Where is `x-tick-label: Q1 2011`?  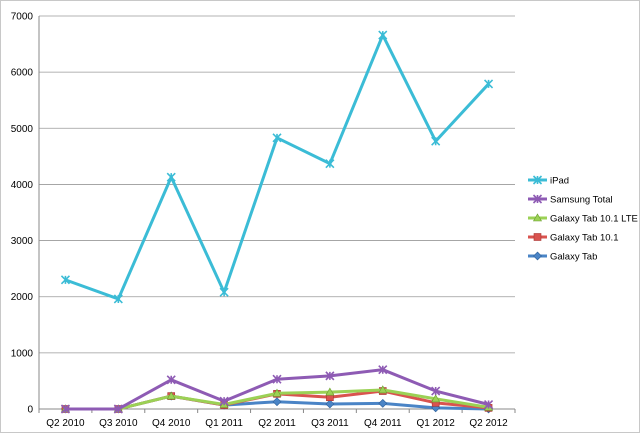 x-tick-label: Q1 2011 is located at coordinates (224, 423).